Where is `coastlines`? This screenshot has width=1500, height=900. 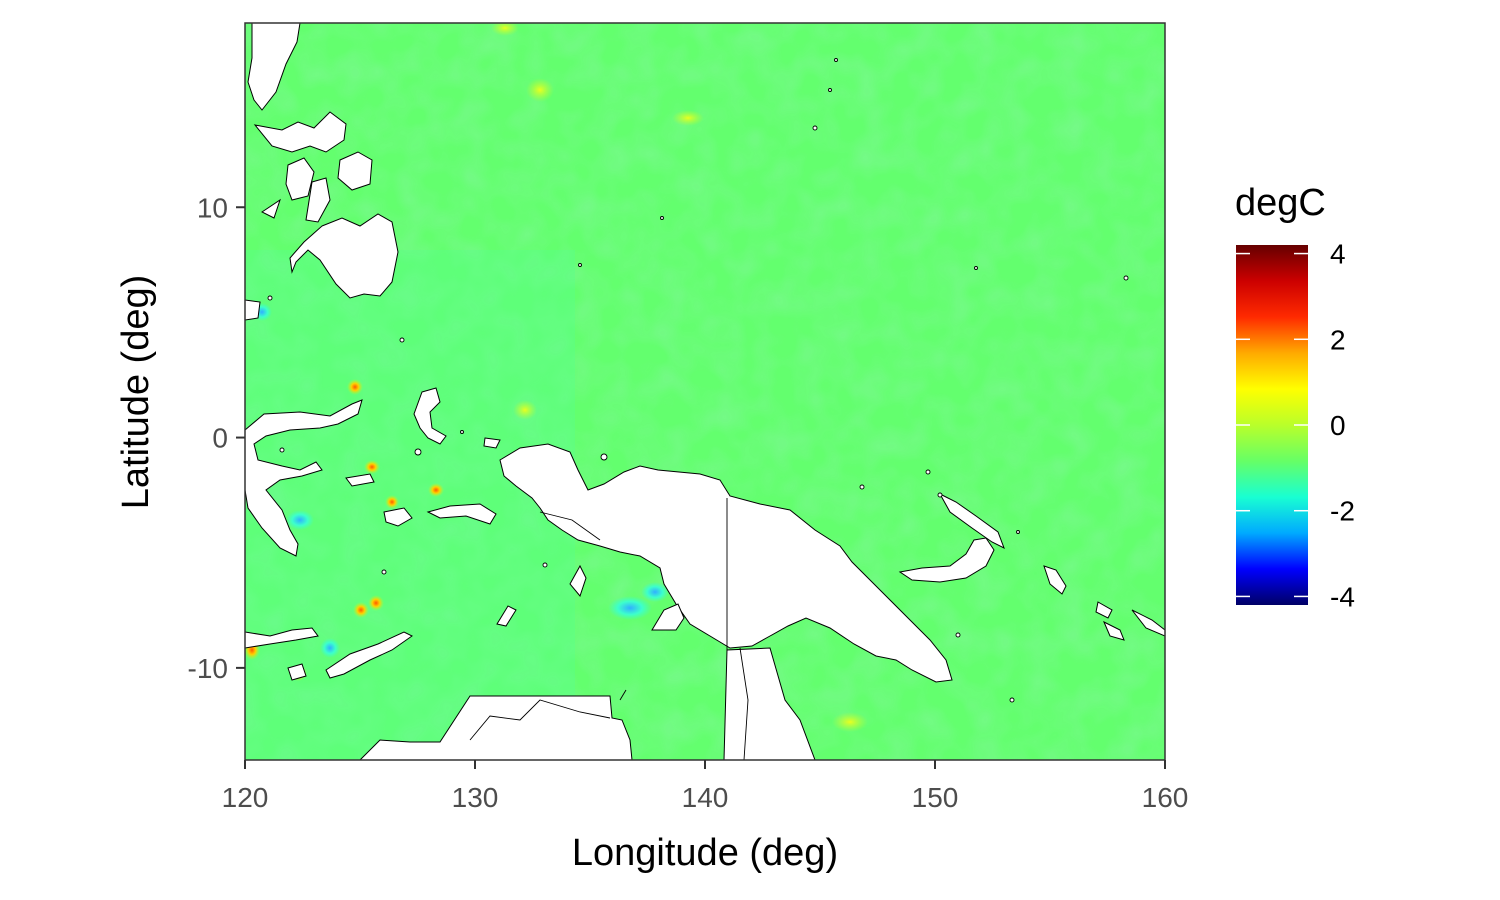
coastlines is located at coordinates (609, 629).